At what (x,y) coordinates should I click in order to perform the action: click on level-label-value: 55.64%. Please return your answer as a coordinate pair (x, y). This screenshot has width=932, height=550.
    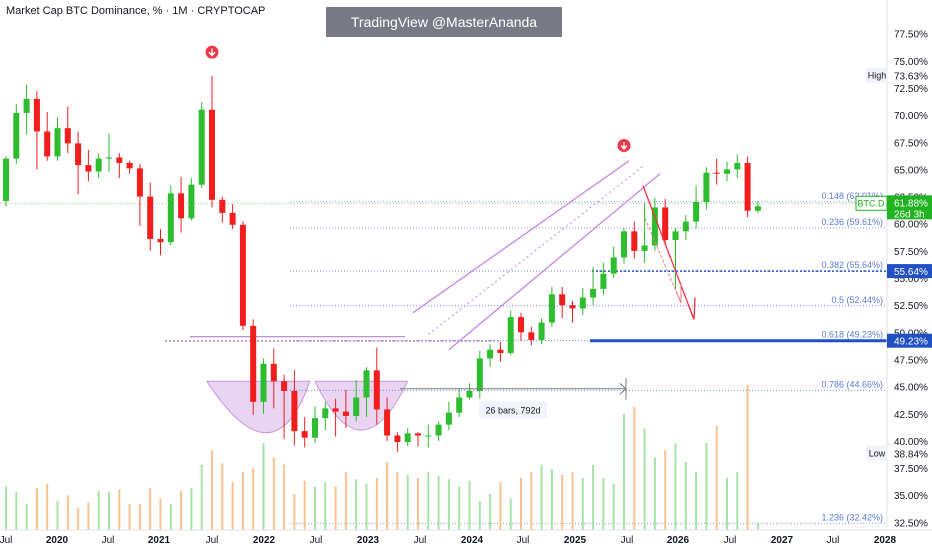
    Looking at the image, I should click on (911, 272).